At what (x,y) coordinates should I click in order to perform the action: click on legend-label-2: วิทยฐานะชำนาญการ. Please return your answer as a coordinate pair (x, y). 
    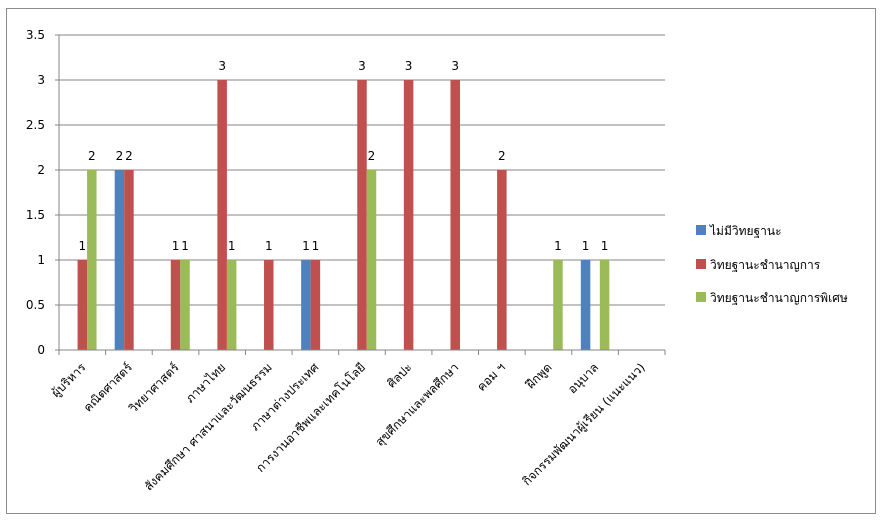
    Looking at the image, I should click on (765, 265).